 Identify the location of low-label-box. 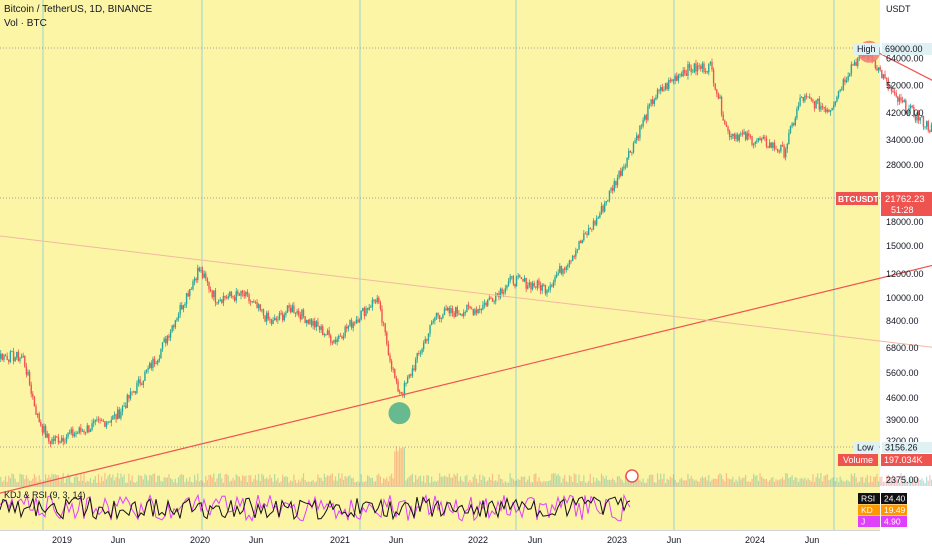
(866, 447).